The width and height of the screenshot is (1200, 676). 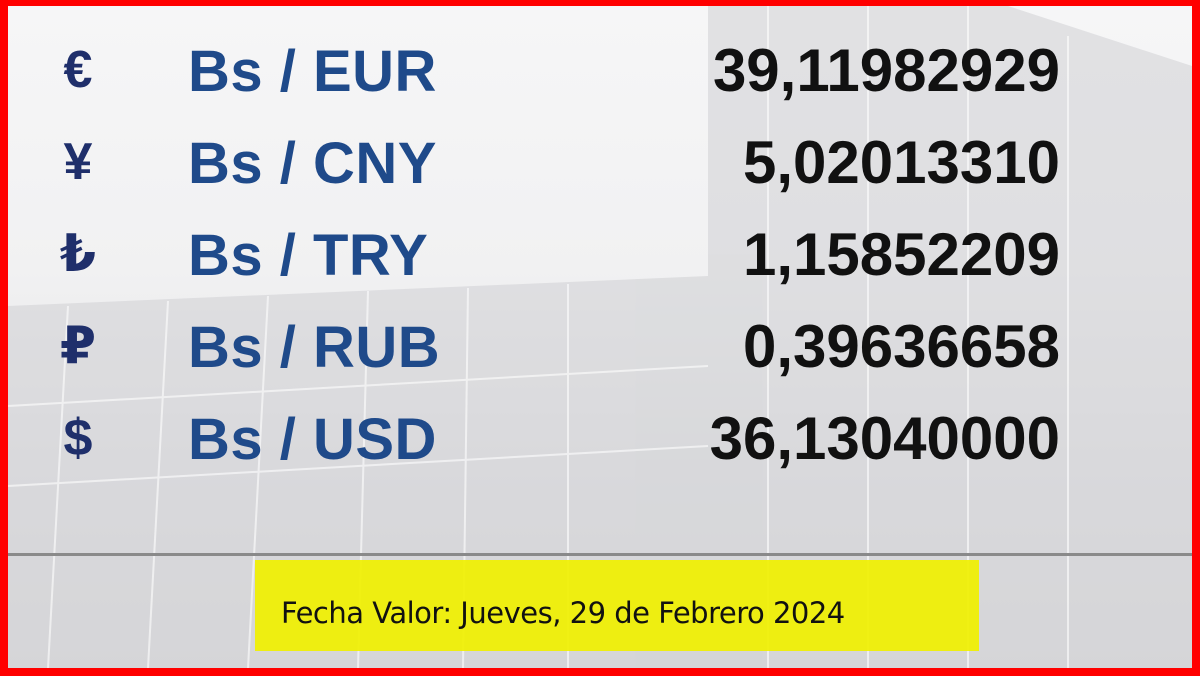 I want to click on dollar-icon: $, so click(x=78, y=438).